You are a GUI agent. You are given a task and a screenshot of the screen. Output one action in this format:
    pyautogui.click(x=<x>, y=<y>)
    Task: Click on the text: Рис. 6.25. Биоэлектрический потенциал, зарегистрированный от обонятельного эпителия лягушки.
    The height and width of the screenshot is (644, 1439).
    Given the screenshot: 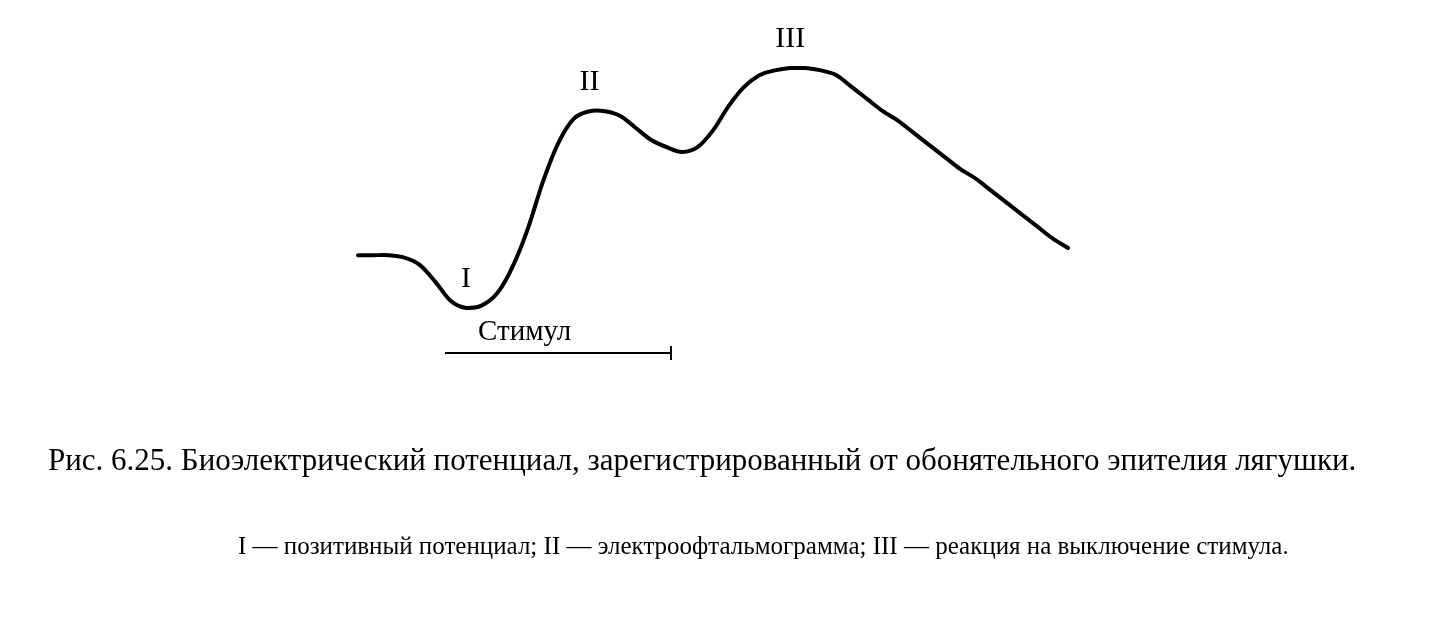 What is the action you would take?
    pyautogui.click(x=703, y=460)
    